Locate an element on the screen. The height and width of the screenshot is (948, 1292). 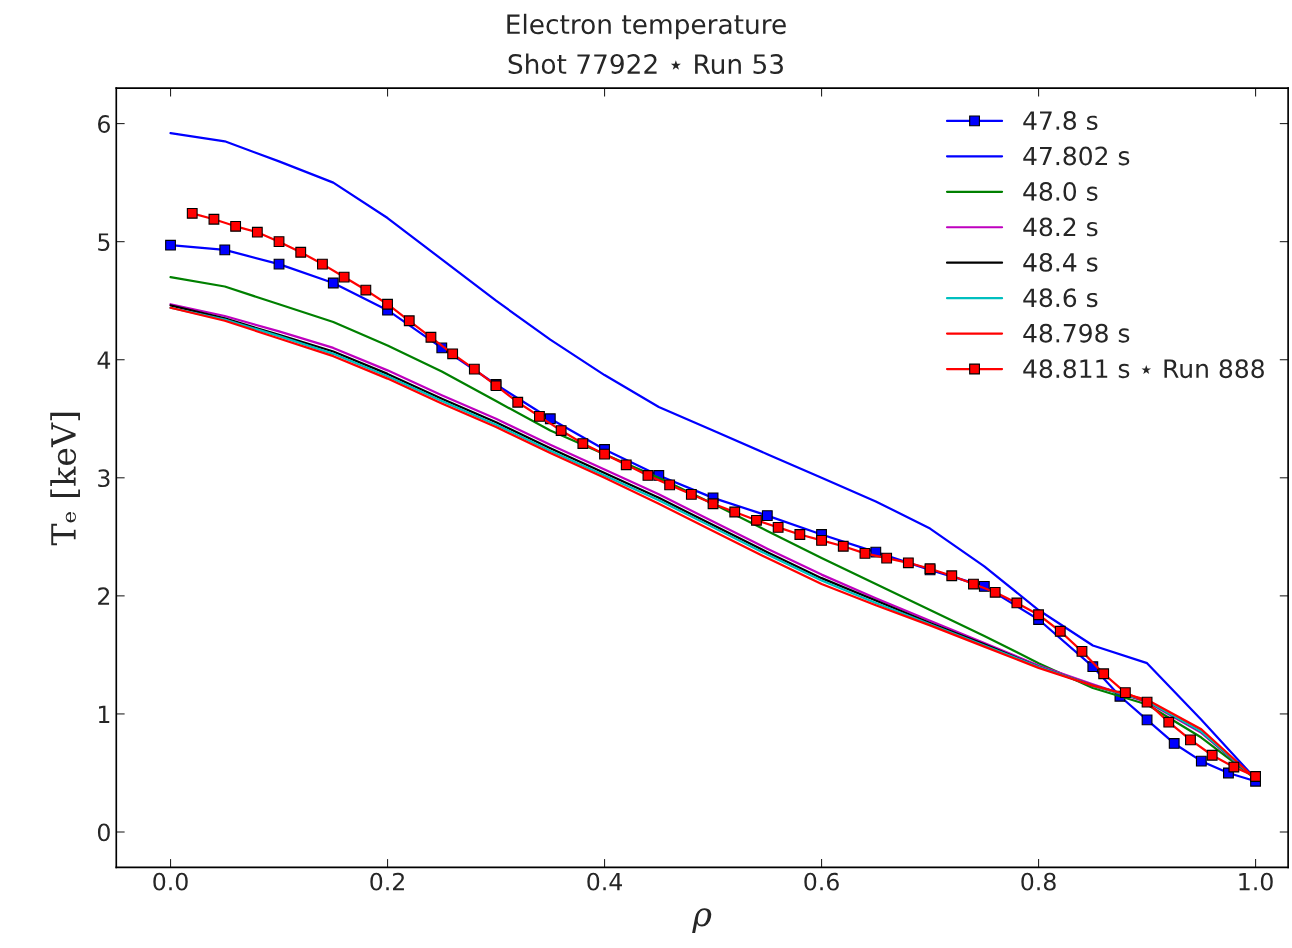
y-tick-label: 5 is located at coordinates (104, 242).